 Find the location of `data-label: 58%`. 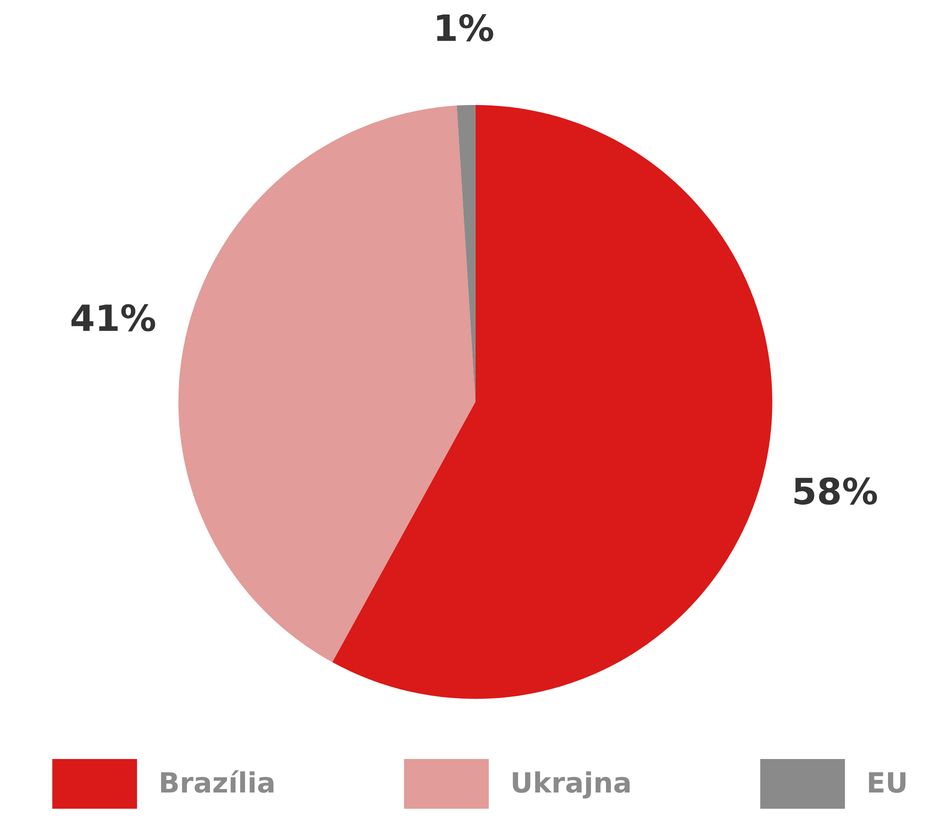

data-label: 58% is located at coordinates (835, 491).